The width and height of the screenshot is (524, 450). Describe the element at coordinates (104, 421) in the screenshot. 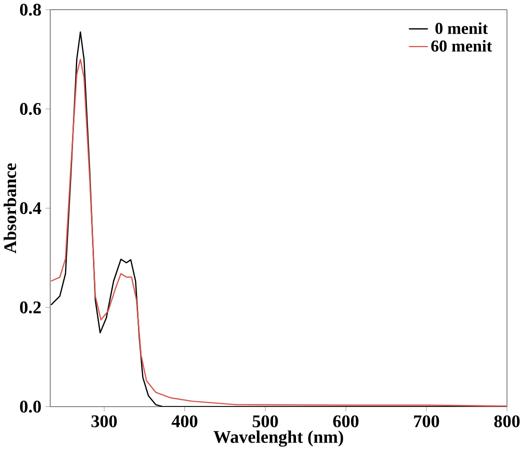

I see `x-tick-label: 300` at that location.